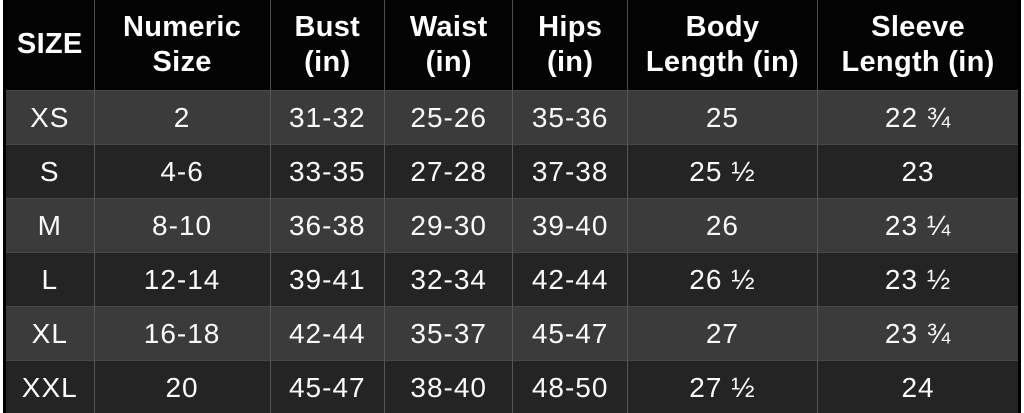 Image resolution: width=1024 pixels, height=413 pixels. What do you see at coordinates (449, 171) in the screenshot?
I see `table-cell: 27-28` at bounding box center [449, 171].